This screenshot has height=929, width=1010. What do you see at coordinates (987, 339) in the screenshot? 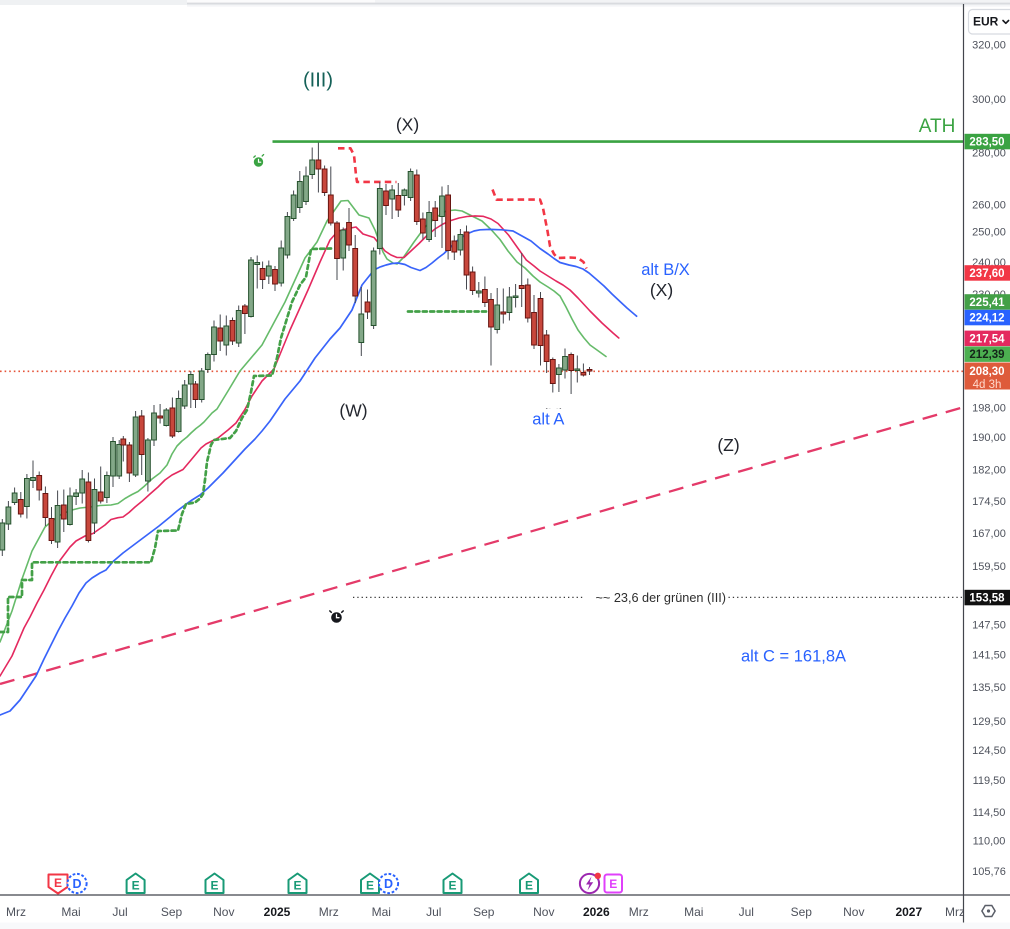
I see `svg-text: 217,54` at bounding box center [987, 339].